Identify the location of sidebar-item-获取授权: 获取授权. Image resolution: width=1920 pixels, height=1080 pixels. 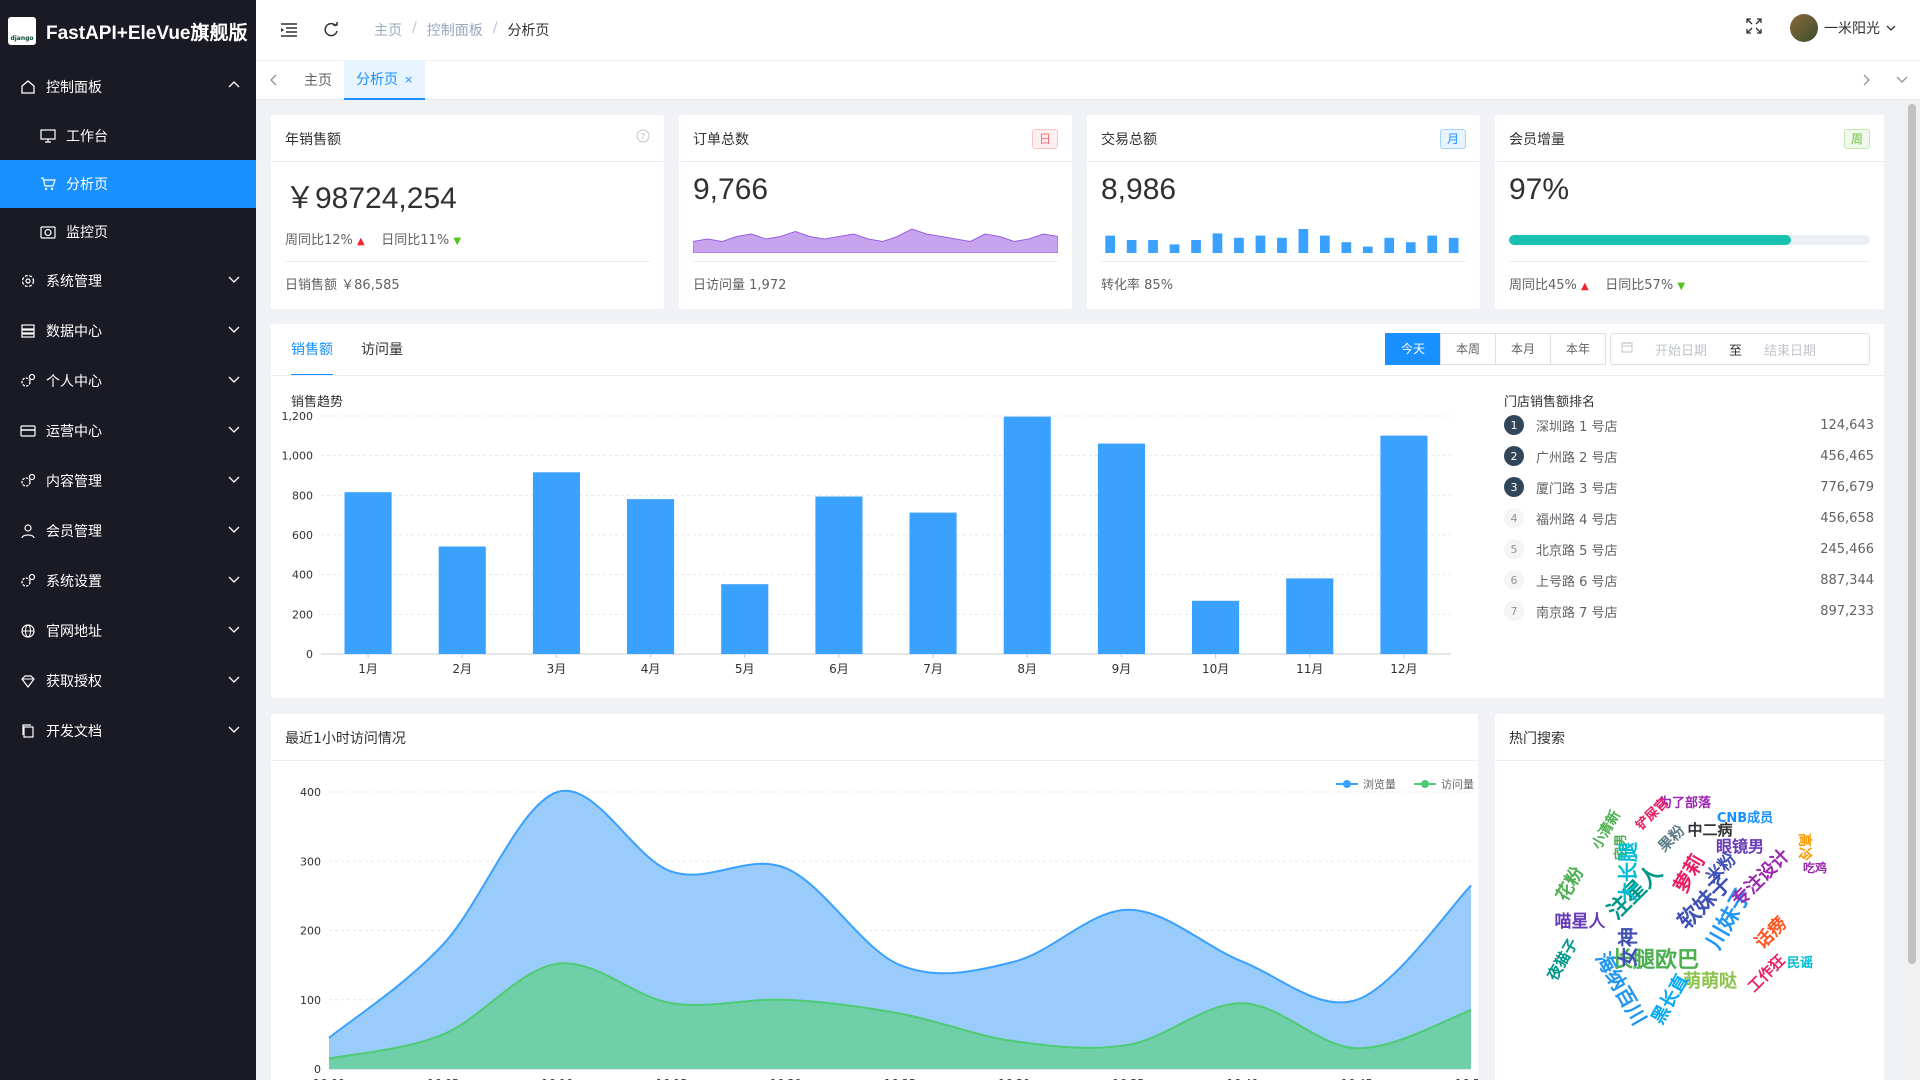
(128, 681).